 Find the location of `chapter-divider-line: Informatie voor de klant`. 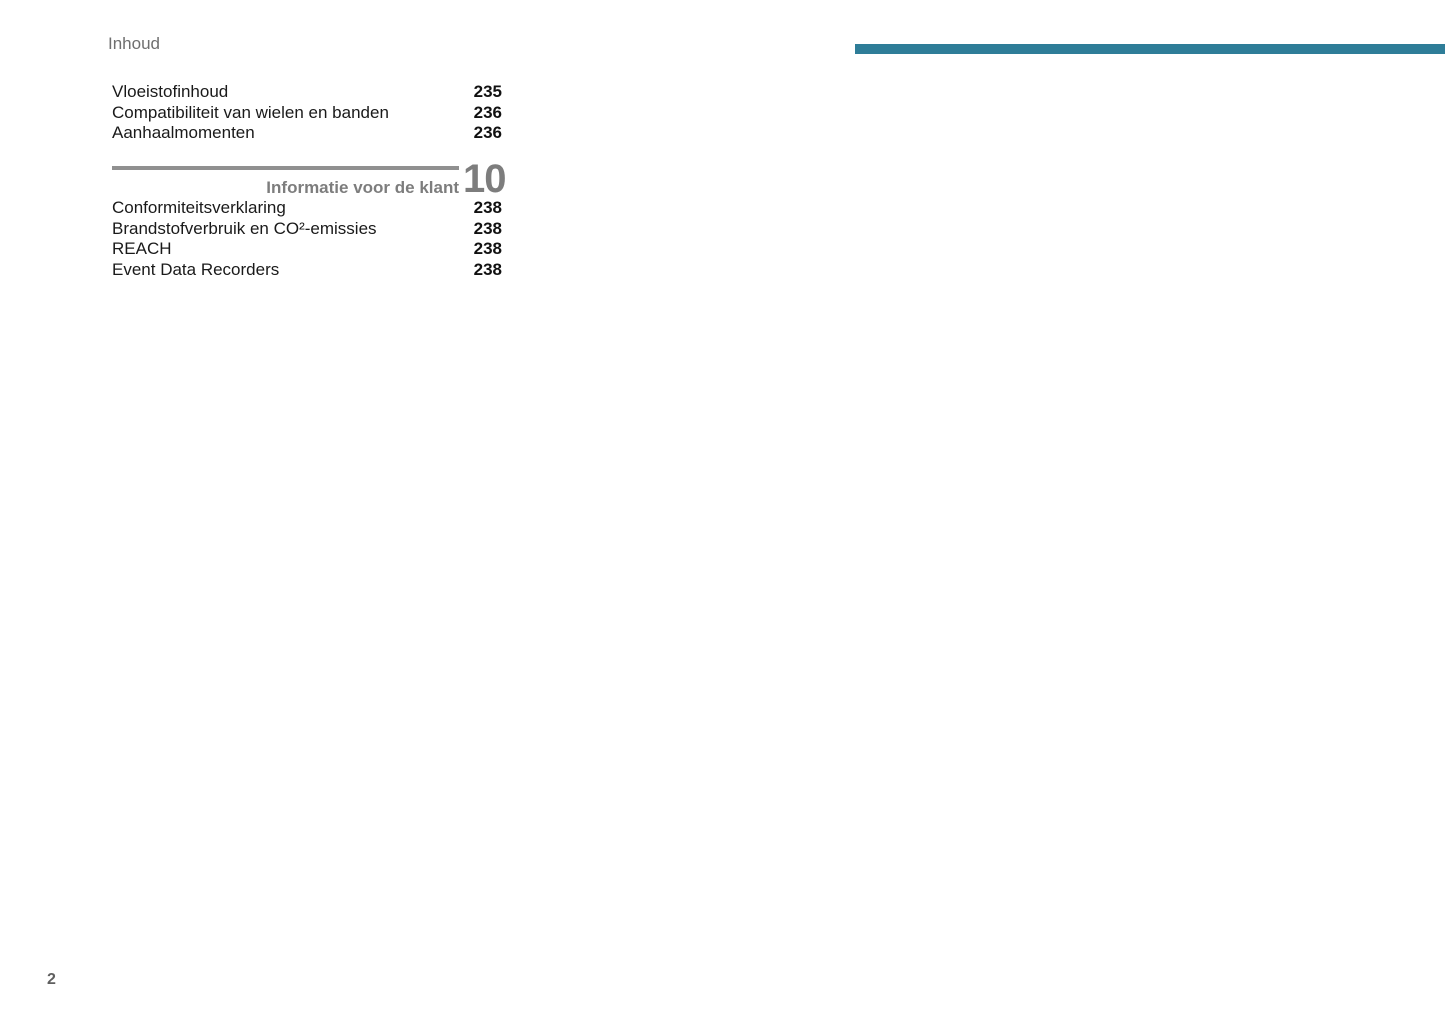

chapter-divider-line: Informatie voor de klant is located at coordinates (285, 181).